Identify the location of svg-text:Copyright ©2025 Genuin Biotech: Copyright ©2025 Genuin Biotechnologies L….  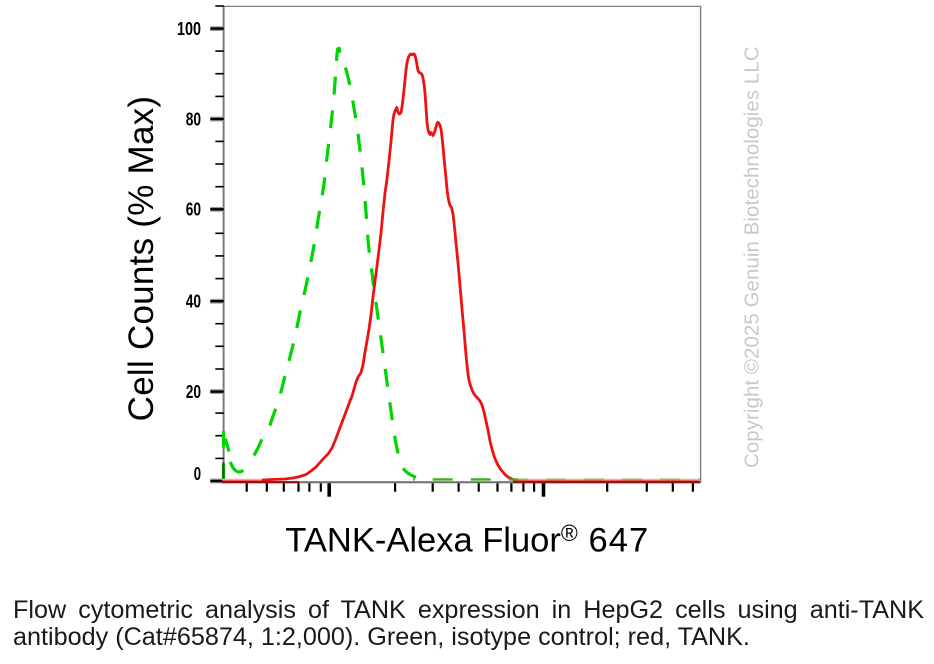
(753, 257).